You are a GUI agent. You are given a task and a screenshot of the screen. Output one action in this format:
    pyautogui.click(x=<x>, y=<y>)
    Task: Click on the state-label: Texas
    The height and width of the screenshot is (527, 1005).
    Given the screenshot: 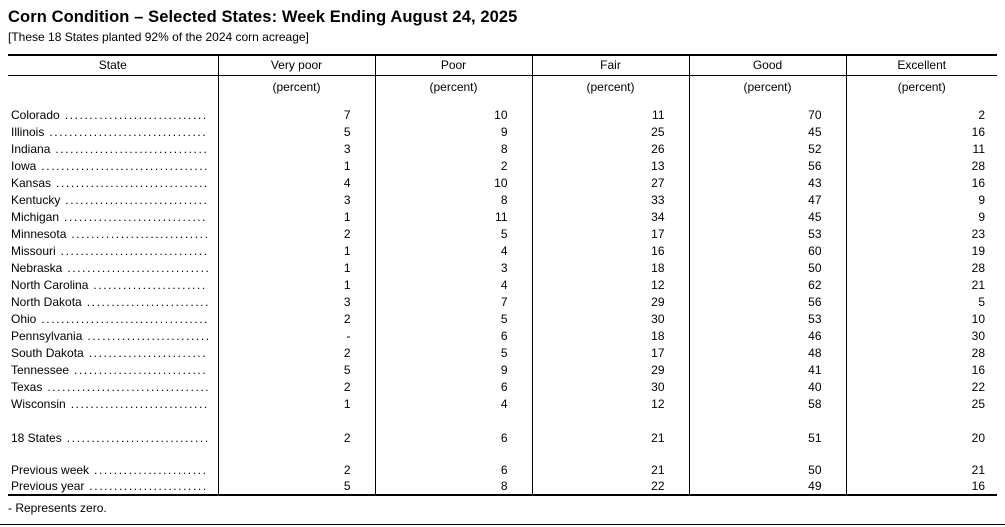 What is the action you would take?
    pyautogui.click(x=27, y=386)
    